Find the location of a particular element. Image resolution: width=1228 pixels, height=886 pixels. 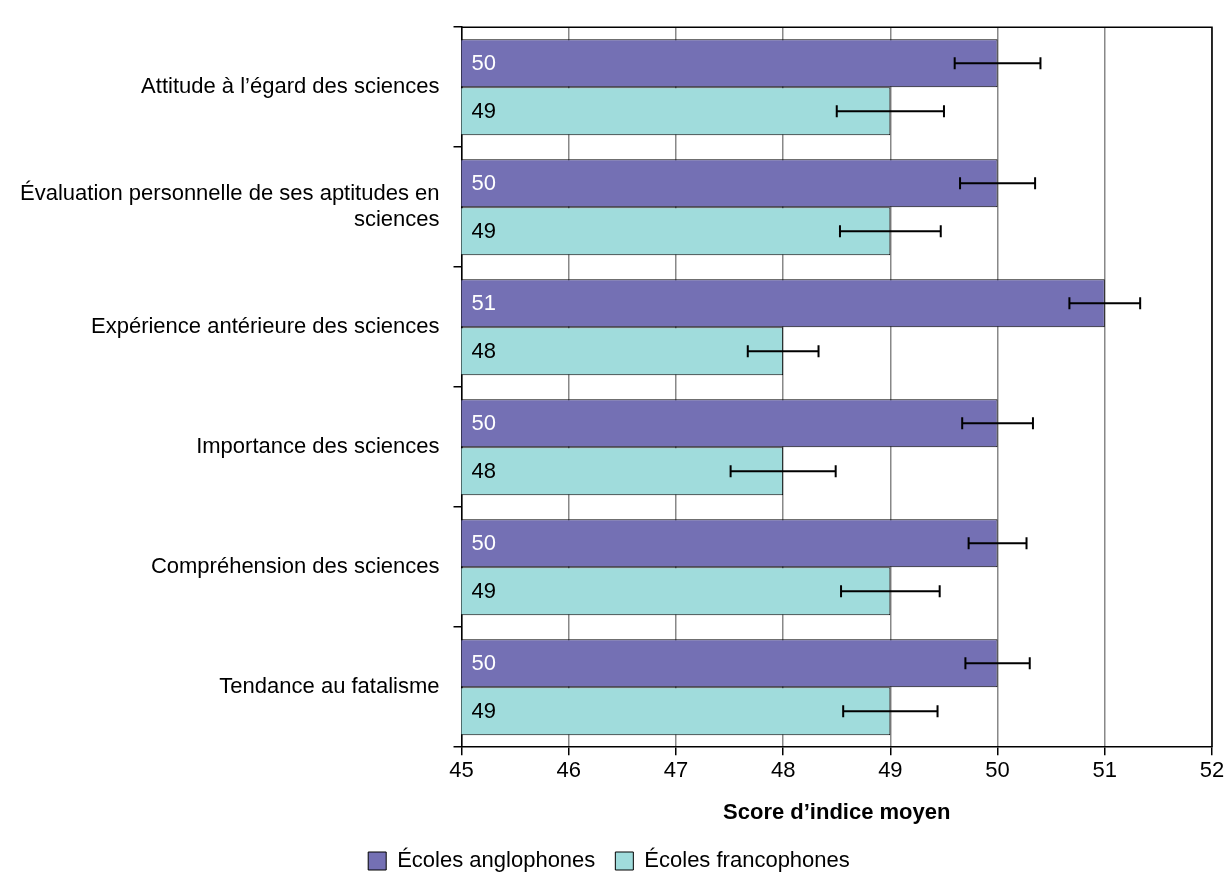

x-tick-label: 46 is located at coordinates (568, 770).